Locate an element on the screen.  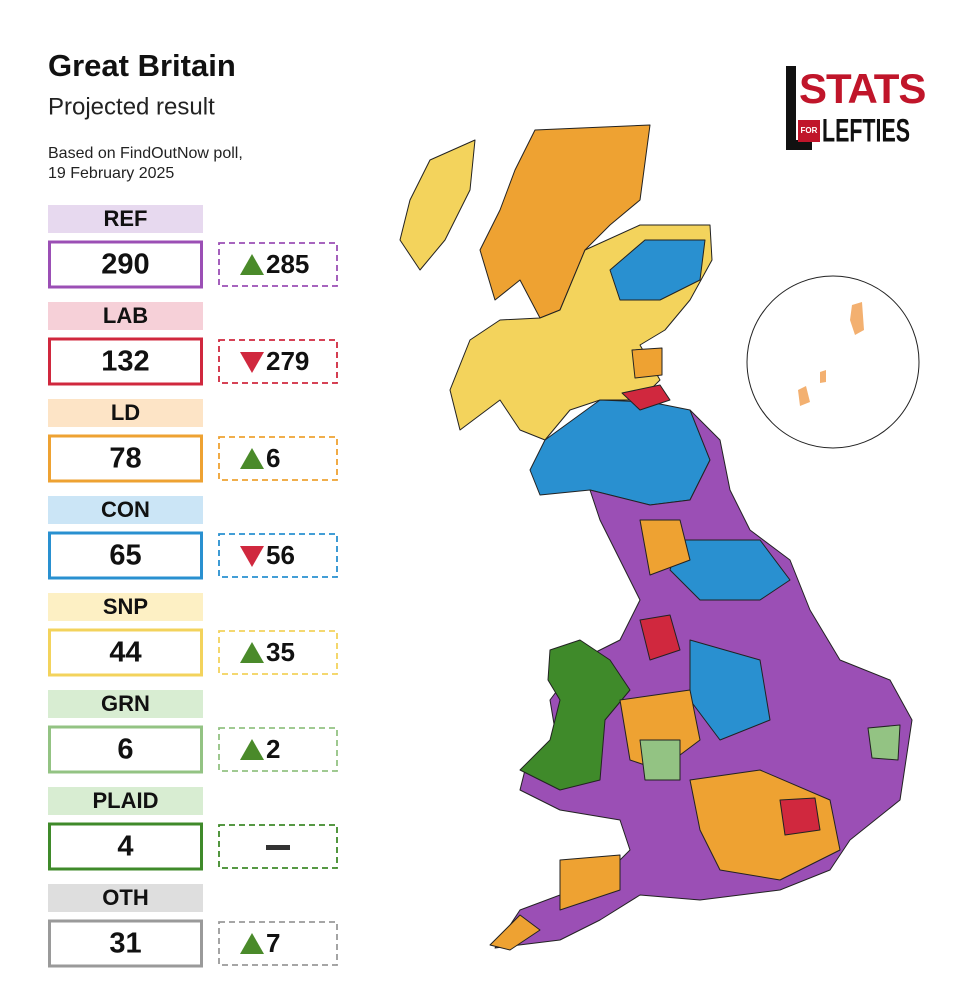
seats: 4 is located at coordinates (125, 847).